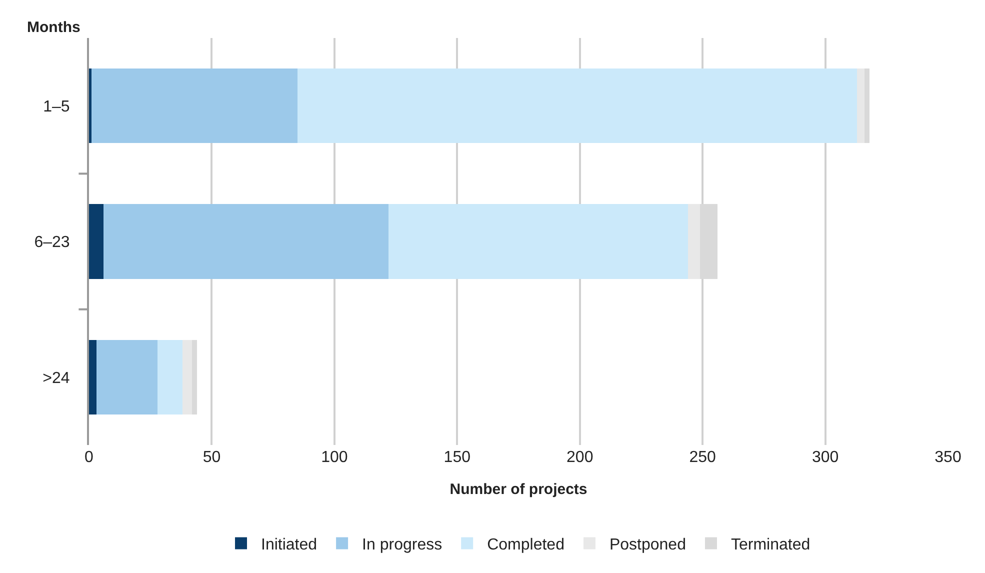  Describe the element at coordinates (334, 457) in the screenshot. I see `x-tick-label: 100` at that location.